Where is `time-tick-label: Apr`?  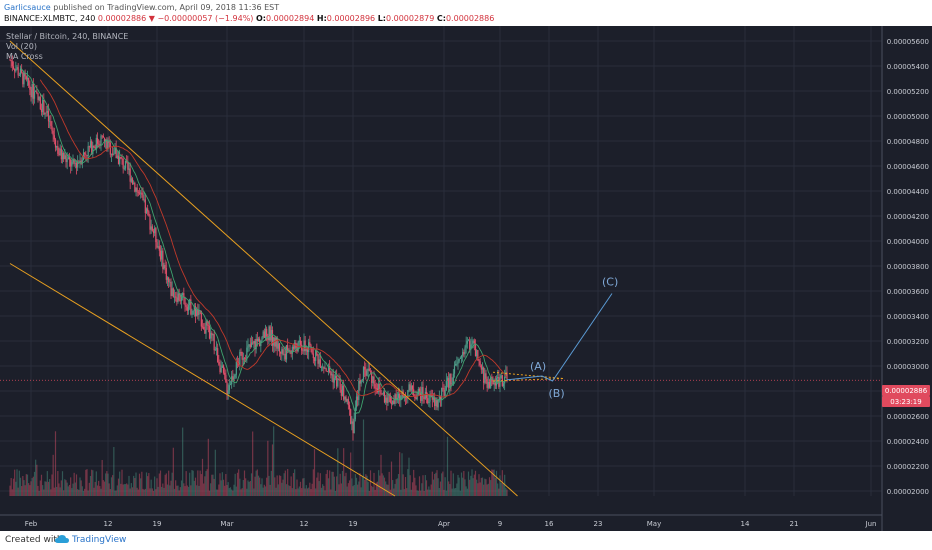 time-tick-label: Apr is located at coordinates (444, 524).